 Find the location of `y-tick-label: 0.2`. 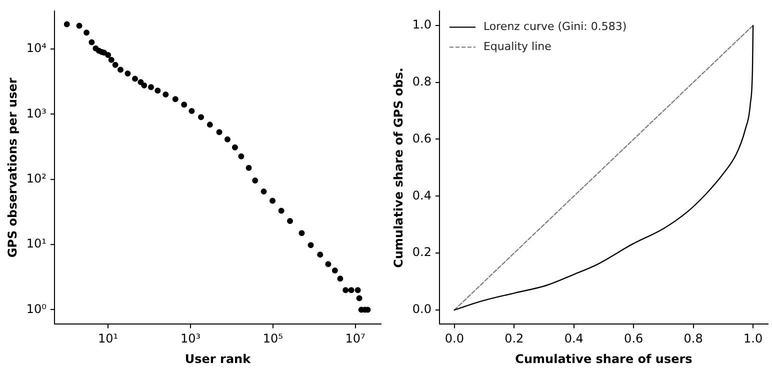

y-tick-label: 0.2 is located at coordinates (422, 252).